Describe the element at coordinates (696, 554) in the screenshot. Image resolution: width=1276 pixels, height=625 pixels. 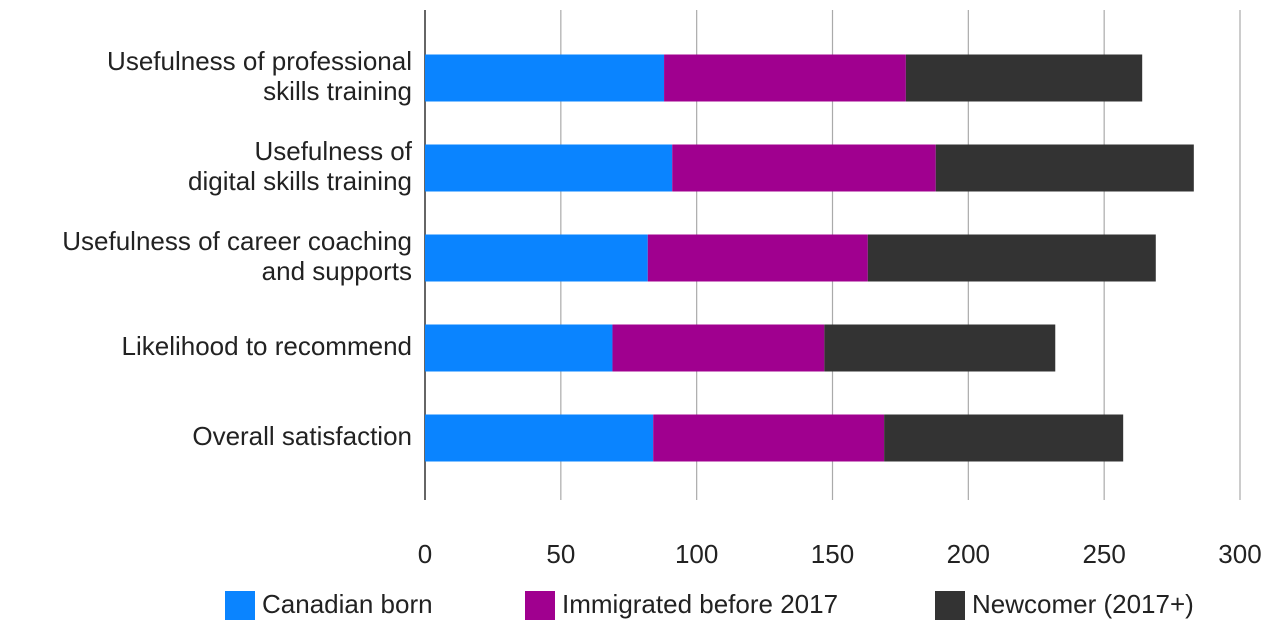
I see `x-tick-label: 100` at that location.